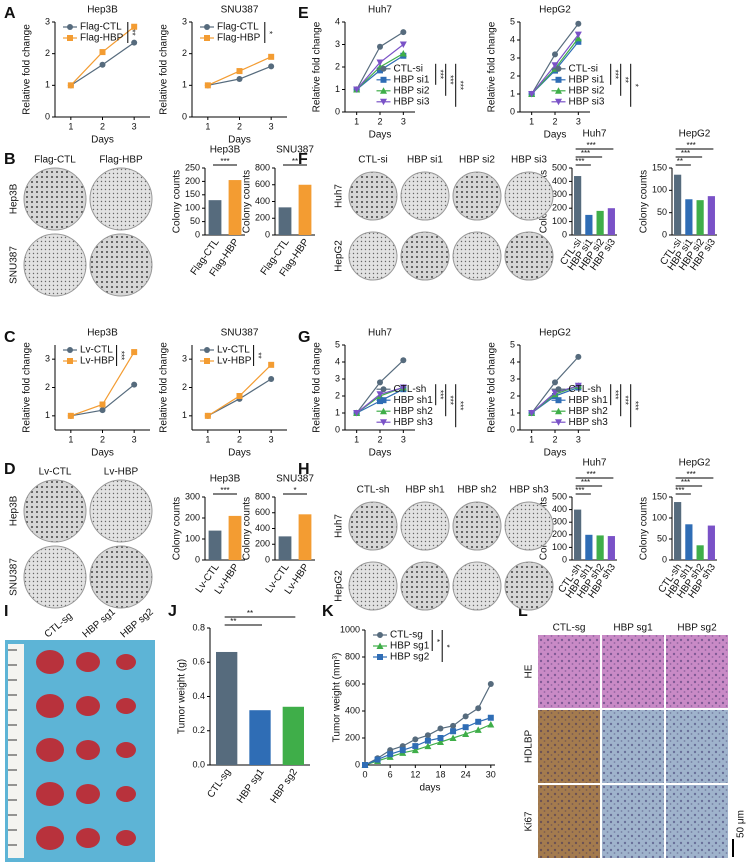 The image size is (749, 866). Describe the element at coordinates (529, 671) in the screenshot. I see `row-label: HE` at that location.